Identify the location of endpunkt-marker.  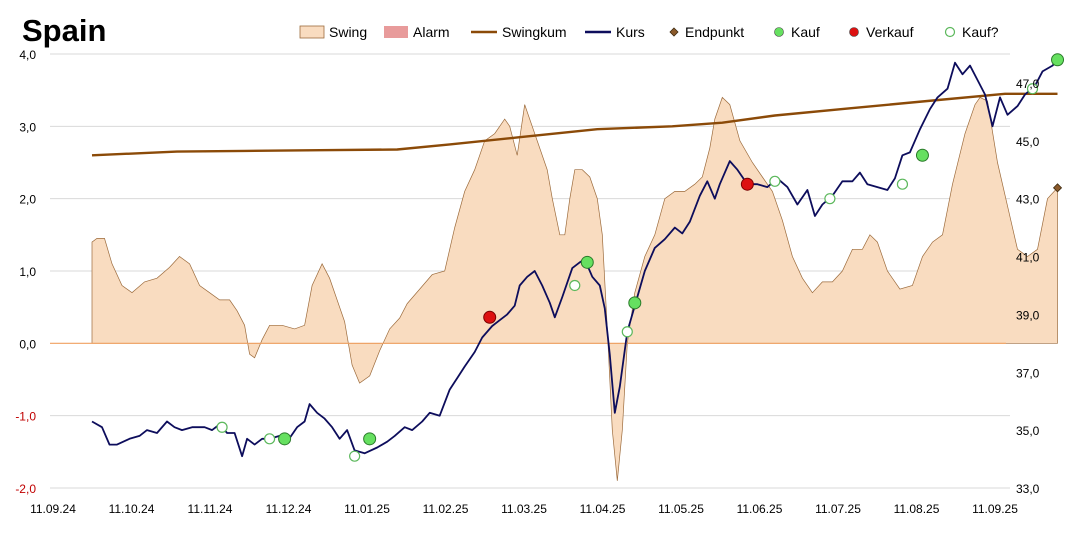
(1057, 188).